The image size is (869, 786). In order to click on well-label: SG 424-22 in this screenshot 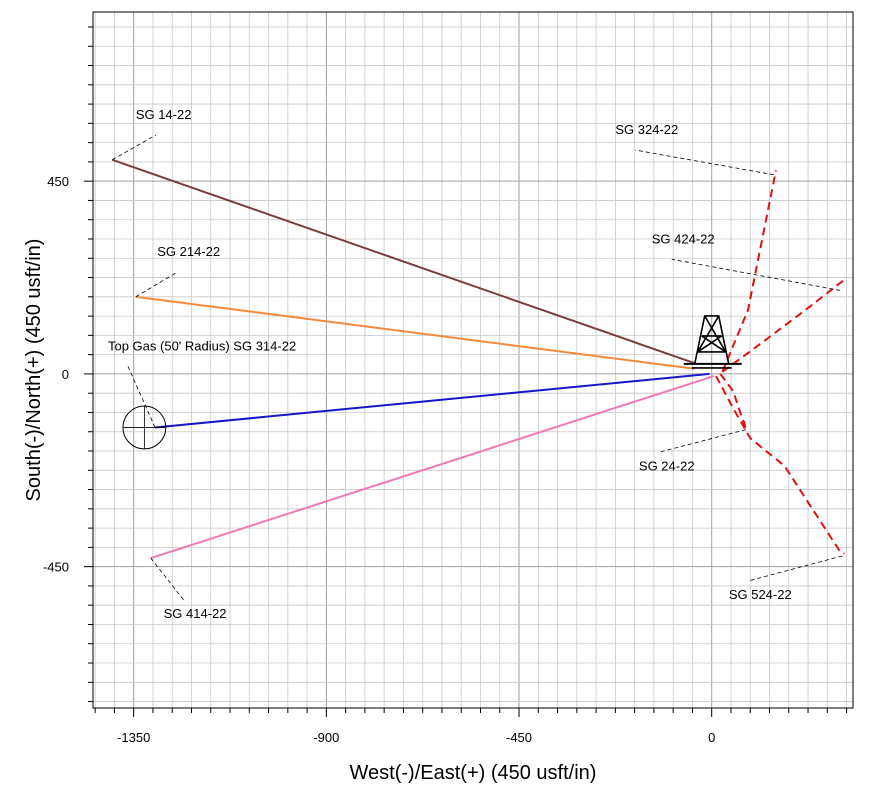, I will do `click(683, 238)`.